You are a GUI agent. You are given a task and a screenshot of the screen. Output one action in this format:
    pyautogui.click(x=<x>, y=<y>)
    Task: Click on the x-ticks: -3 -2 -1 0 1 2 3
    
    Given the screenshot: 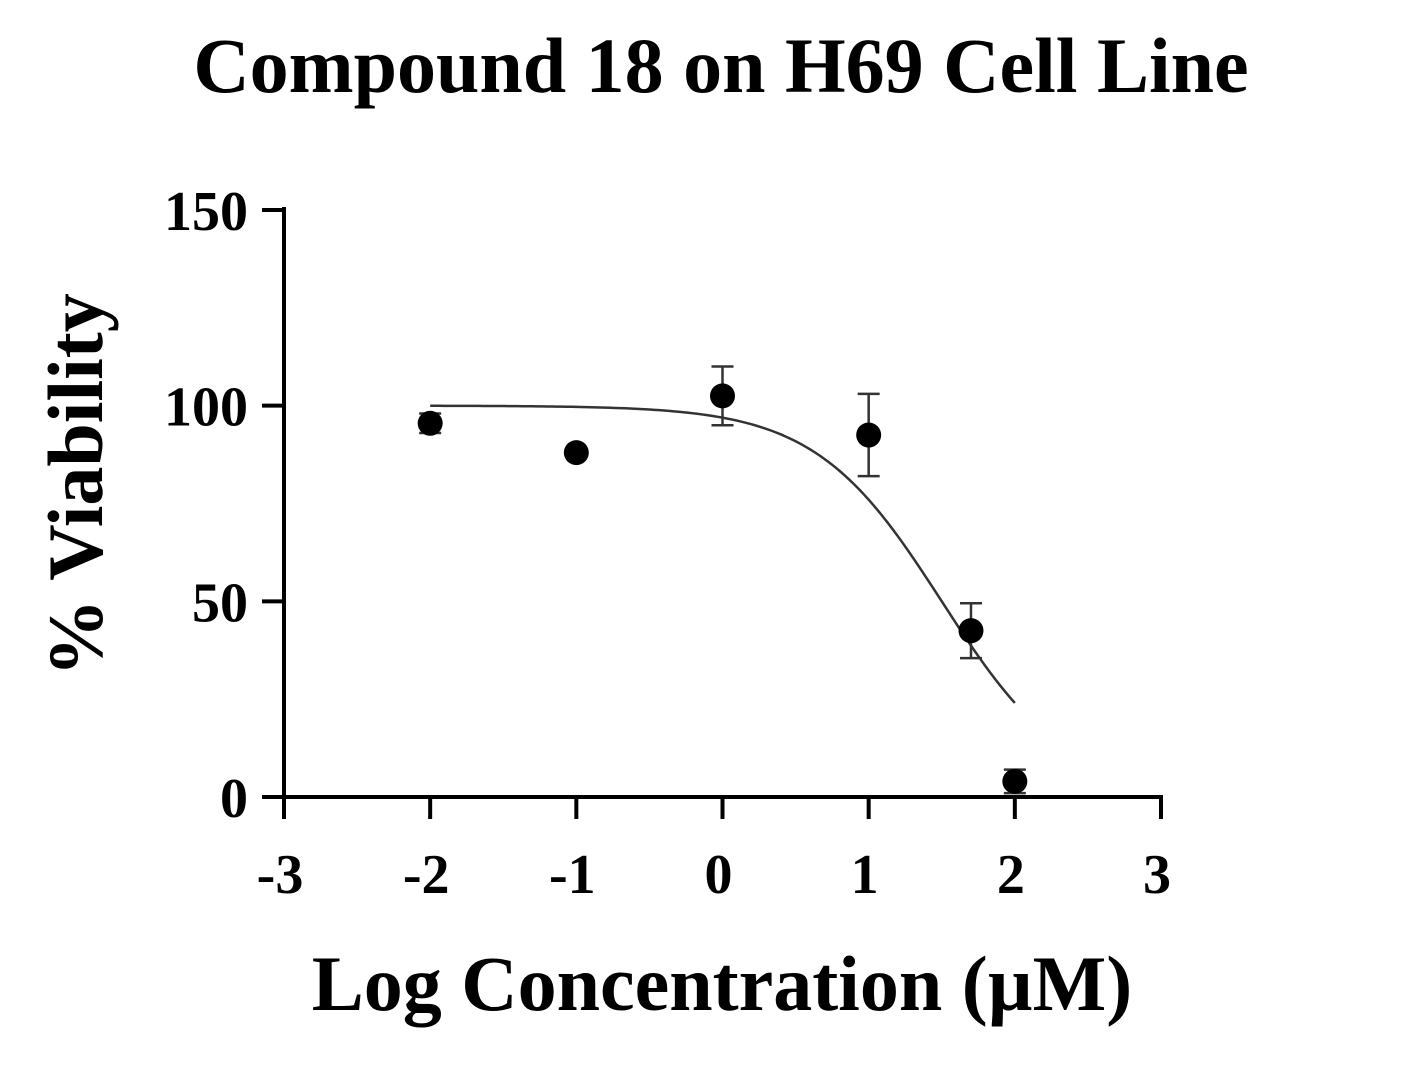 What is the action you would take?
    pyautogui.click(x=714, y=851)
    